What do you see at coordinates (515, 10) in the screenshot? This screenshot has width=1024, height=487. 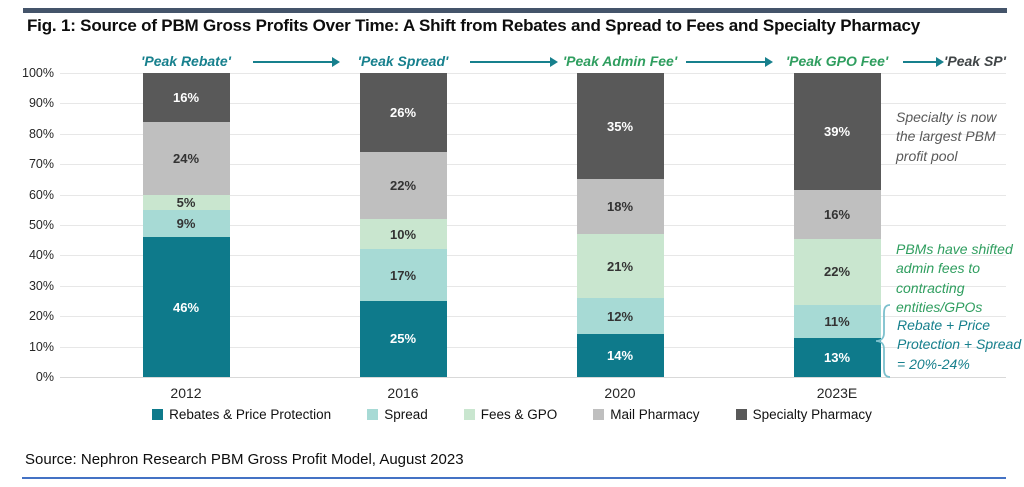 I see `title-accent-bar` at bounding box center [515, 10].